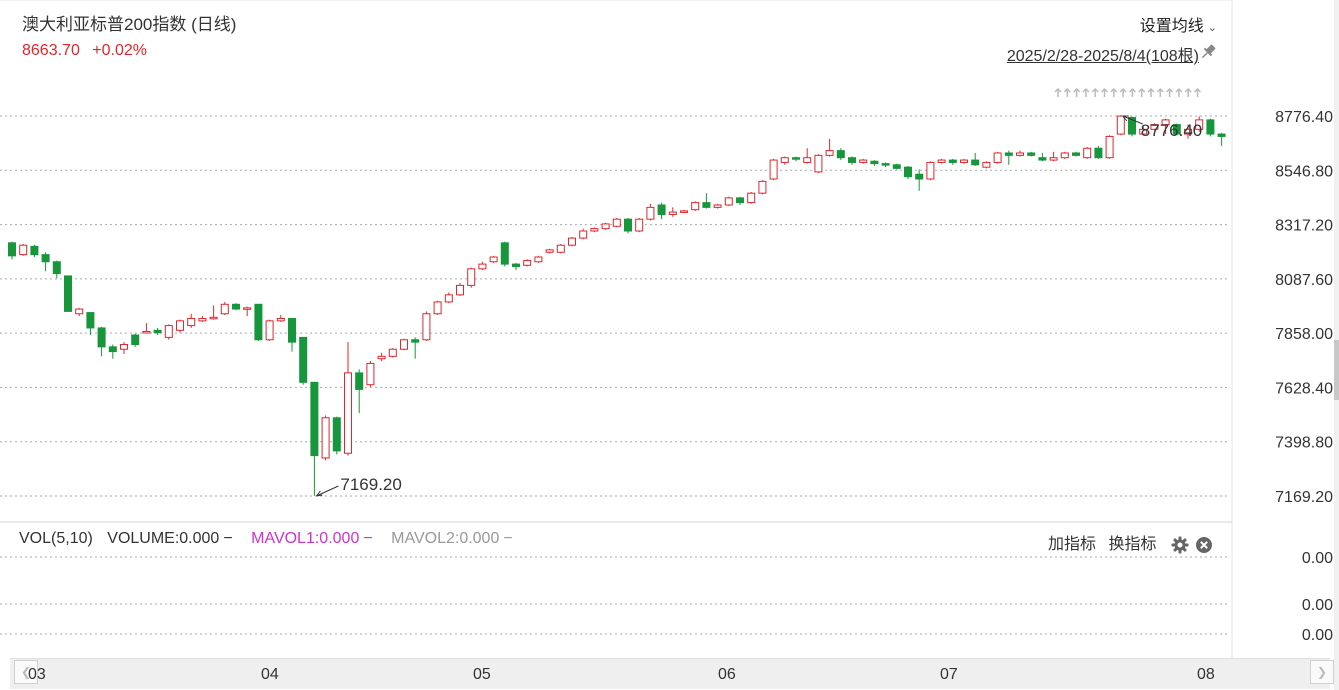 This screenshot has width=1339, height=690. I want to click on vol-volume: VOLUME:0.000, so click(163, 538).